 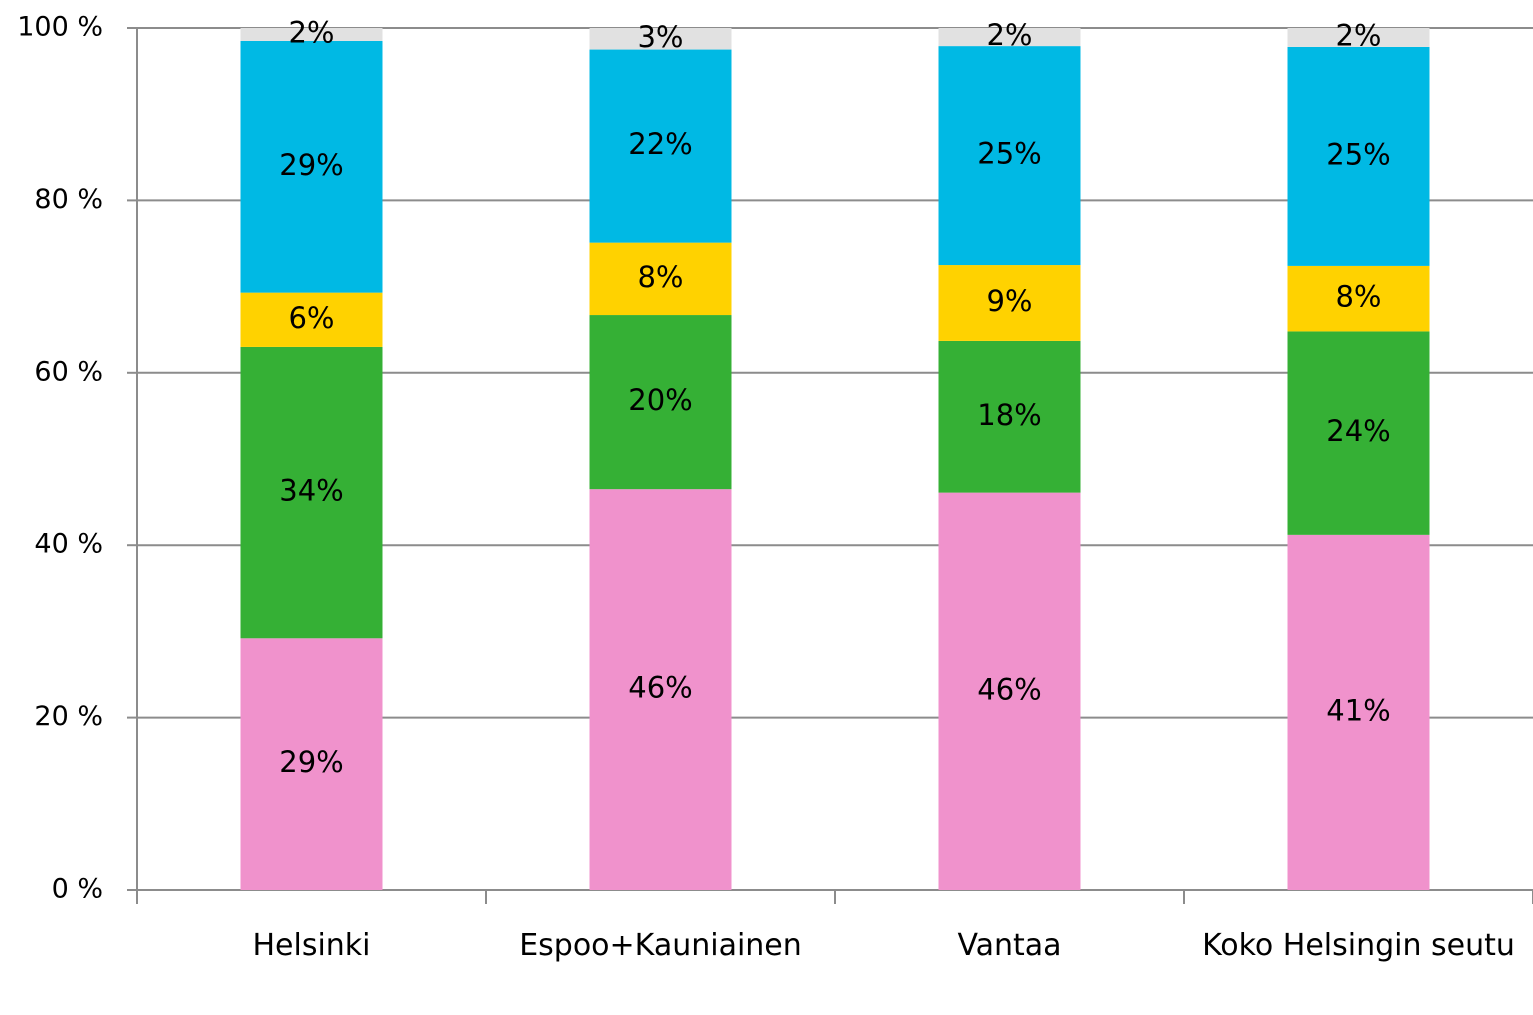 I want to click on data-label: 41%, so click(x=1358, y=710).